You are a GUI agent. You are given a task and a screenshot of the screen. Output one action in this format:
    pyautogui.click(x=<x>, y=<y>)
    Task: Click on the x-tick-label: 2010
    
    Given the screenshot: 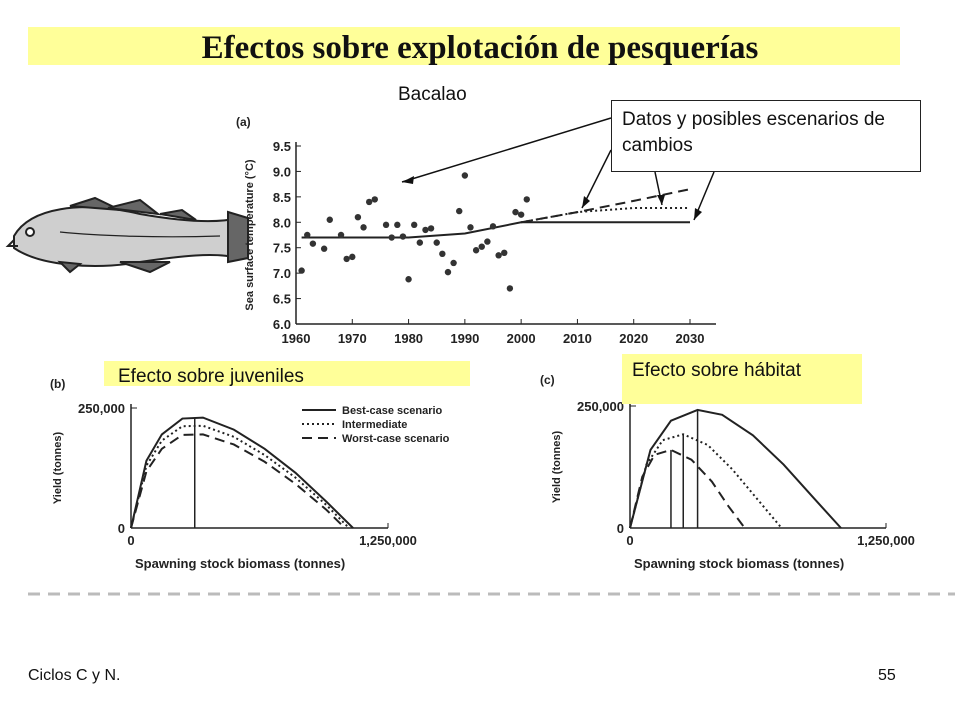 What is the action you would take?
    pyautogui.click(x=577, y=338)
    